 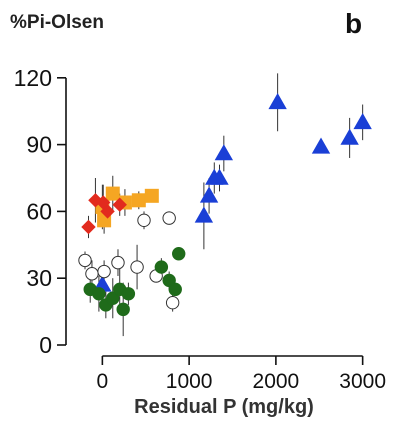 I want to click on y-axis-title: %Pi-Olsen, so click(x=57, y=22).